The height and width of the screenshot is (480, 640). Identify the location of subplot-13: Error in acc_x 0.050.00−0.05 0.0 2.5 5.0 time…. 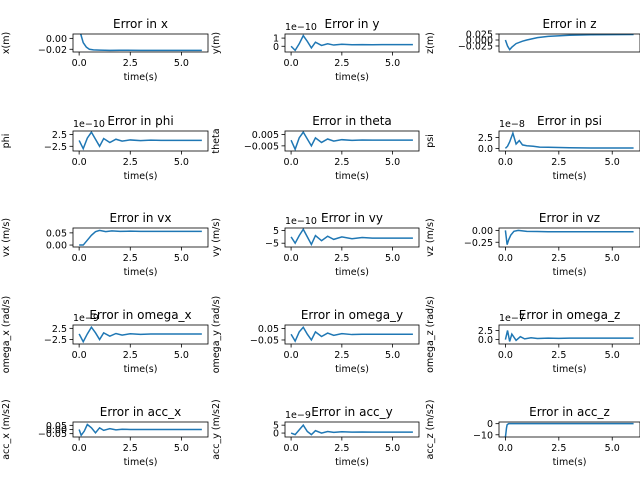
(105, 433).